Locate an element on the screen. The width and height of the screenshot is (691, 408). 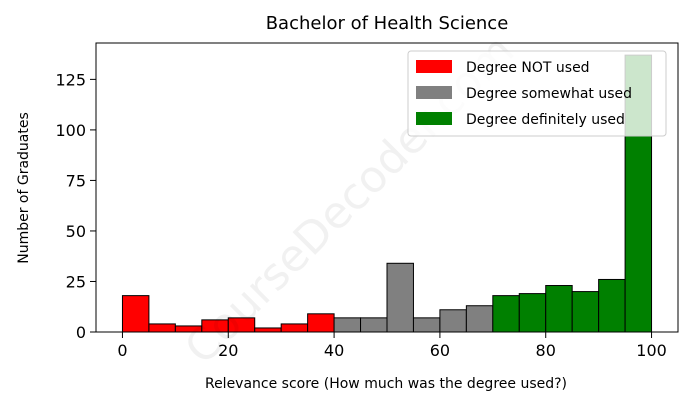
x-tick-label-1: 20 is located at coordinates (228, 350).